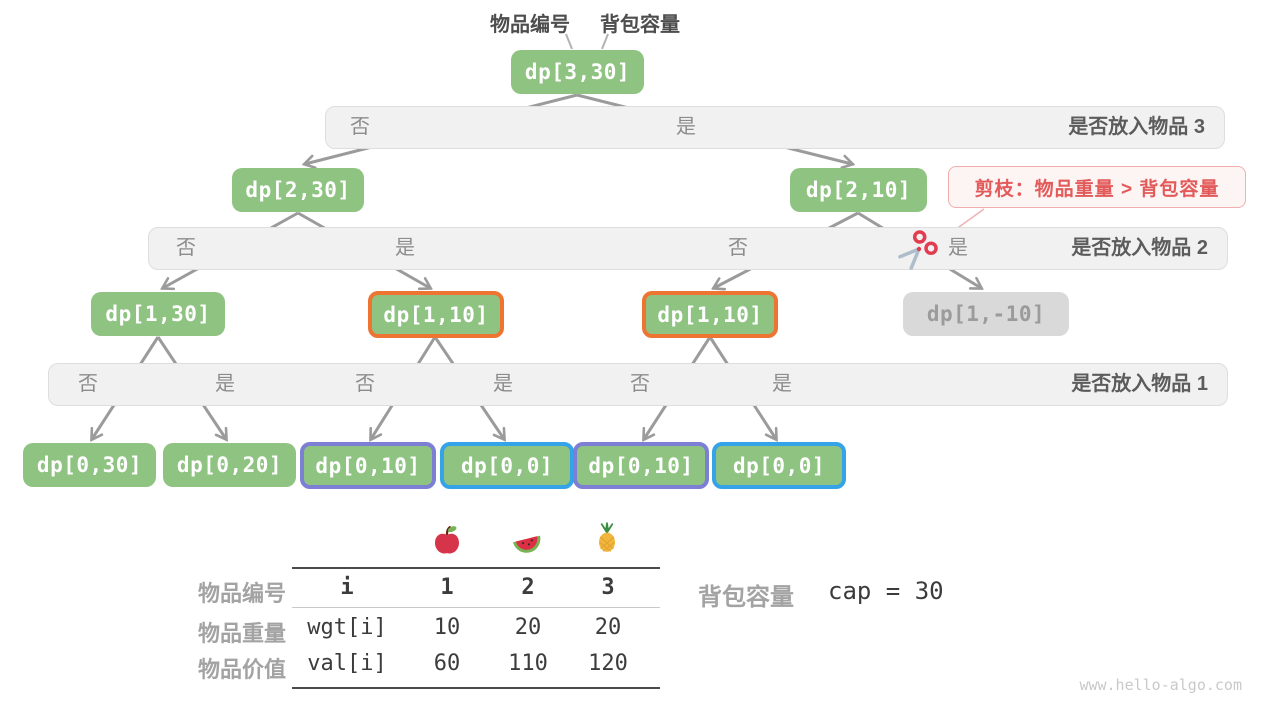 The image size is (1280, 720). Describe the element at coordinates (858, 190) in the screenshot. I see `tree-node-dp-2-10: dp[2,10]` at that location.